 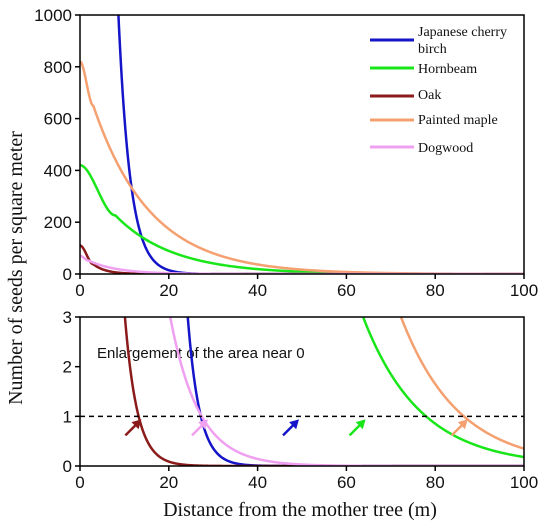 What do you see at coordinates (524, 290) in the screenshot?
I see `x-tick-label-100-top: 100` at bounding box center [524, 290].